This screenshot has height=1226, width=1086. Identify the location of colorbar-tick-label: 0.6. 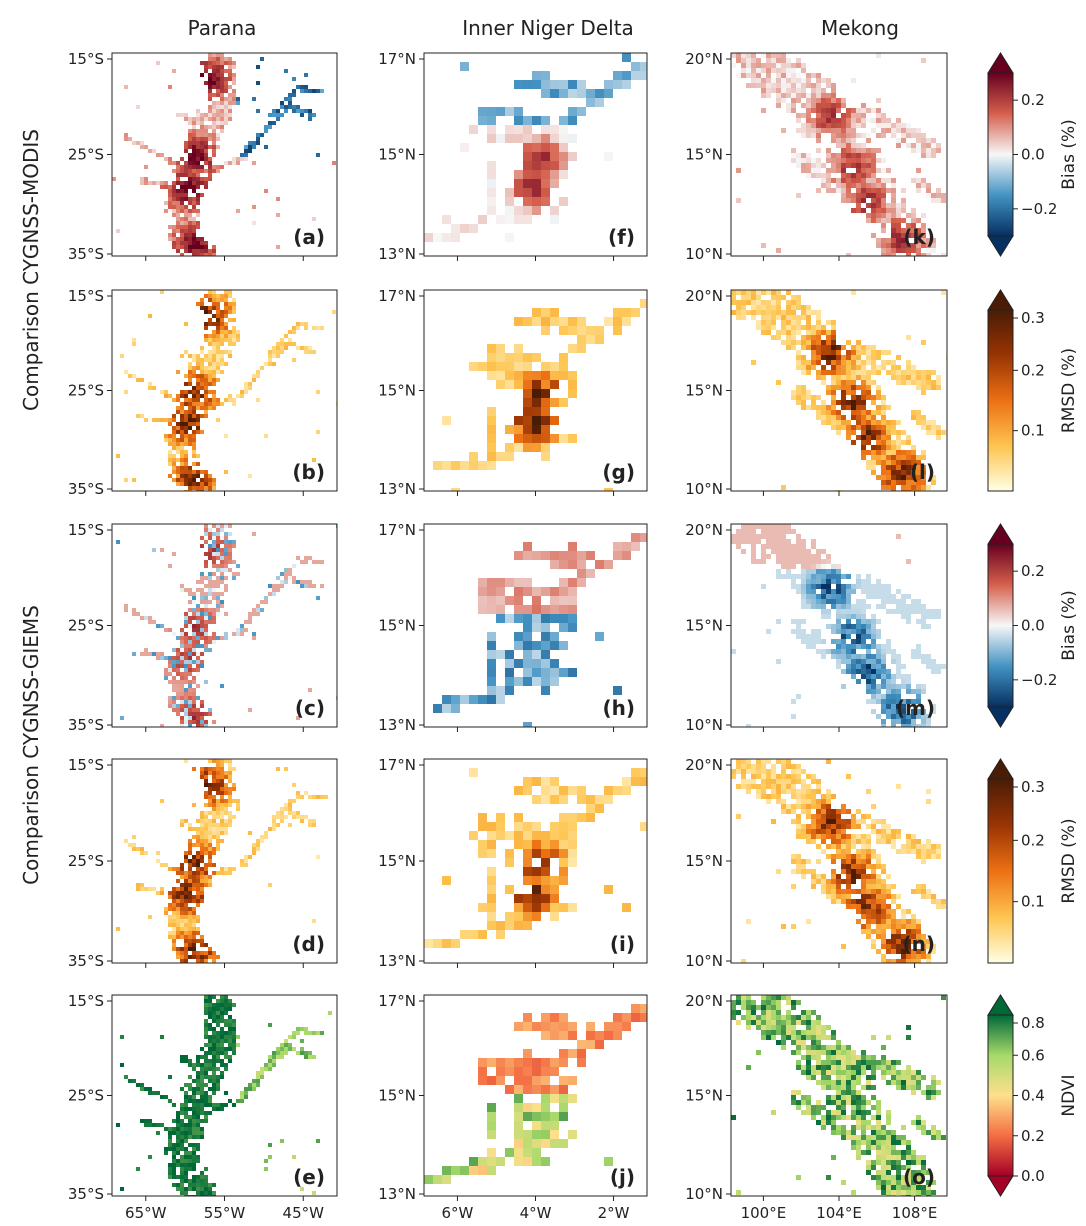
(1033, 1055).